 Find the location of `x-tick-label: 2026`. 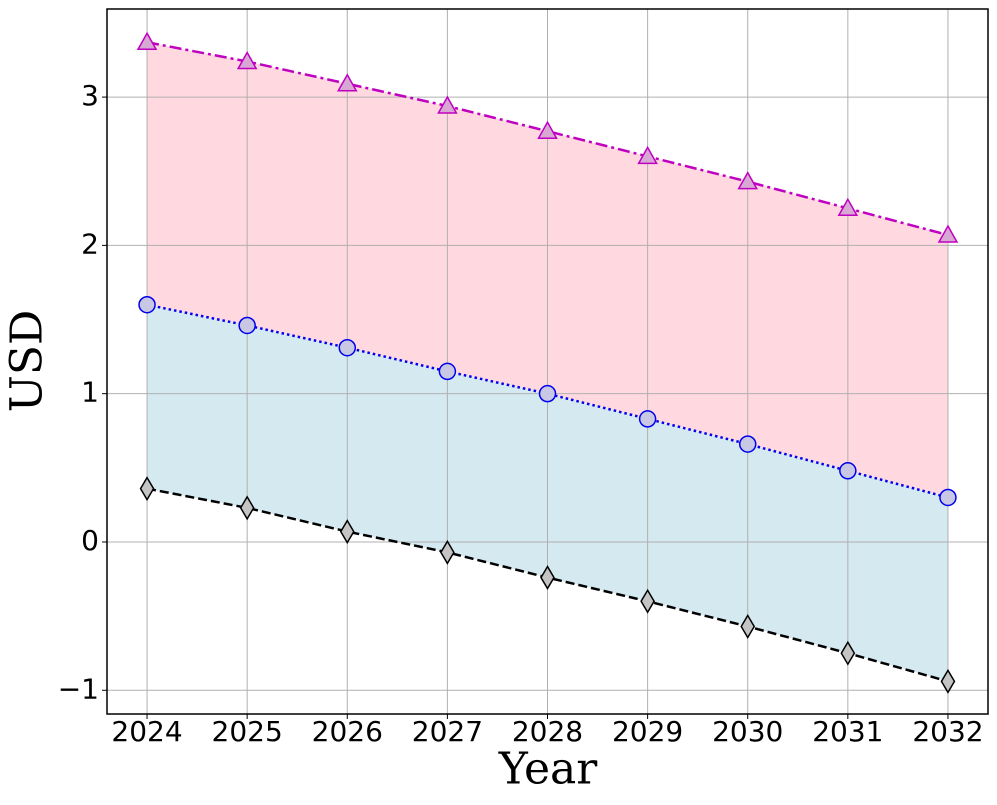

x-tick-label: 2026 is located at coordinates (347, 731).